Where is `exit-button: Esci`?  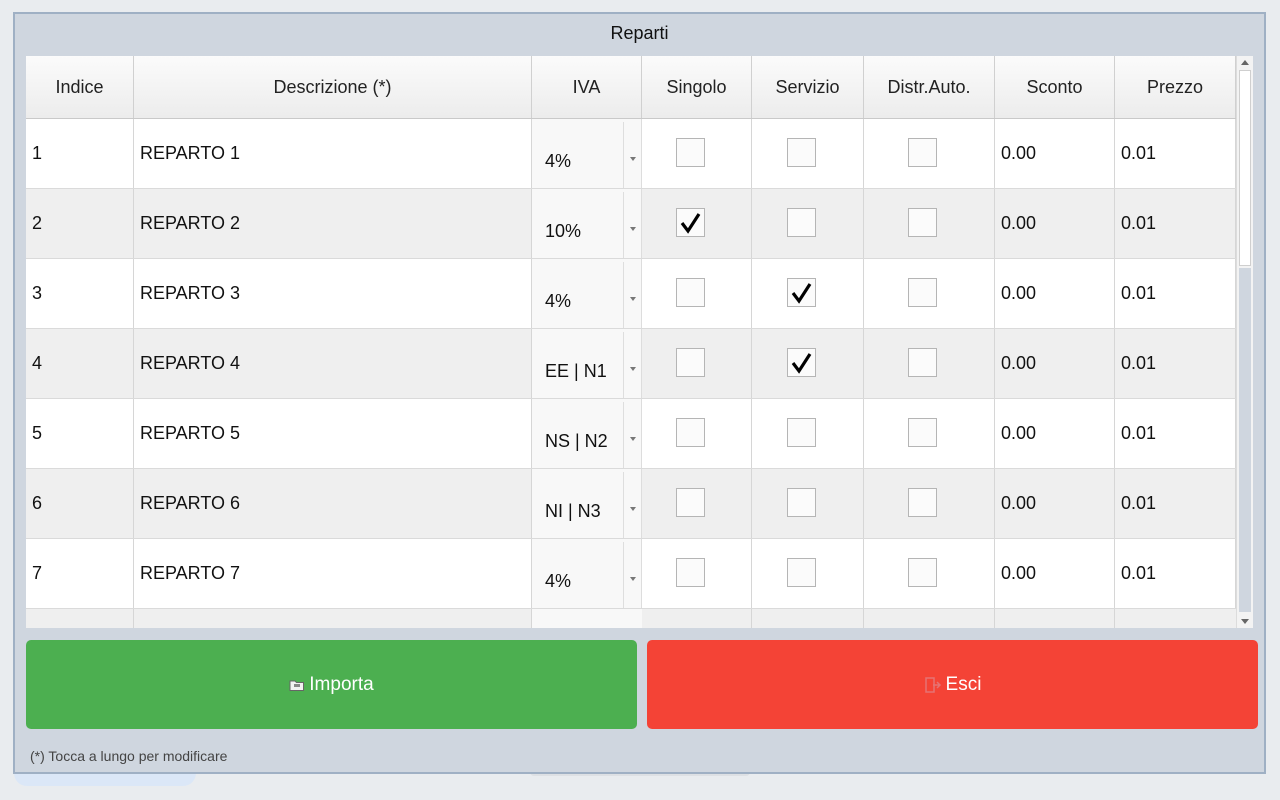
exit-button: Esci is located at coordinates (952, 684).